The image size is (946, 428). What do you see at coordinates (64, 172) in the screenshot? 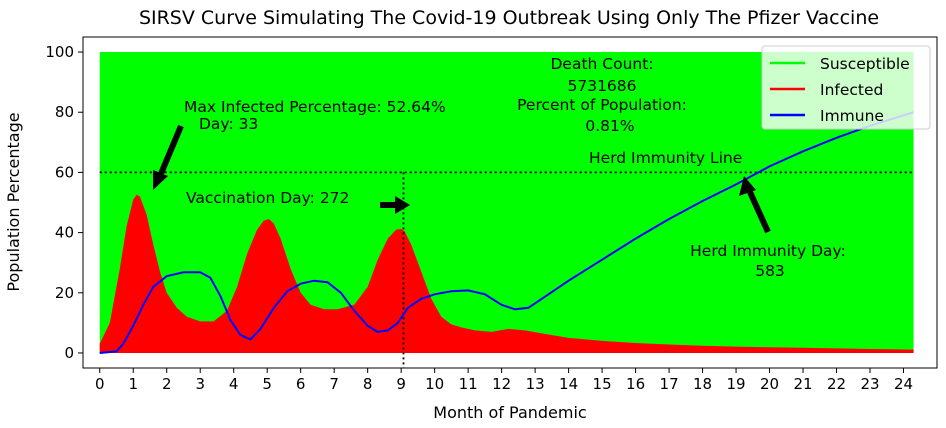
I see `y-tick-label: 60` at bounding box center [64, 172].